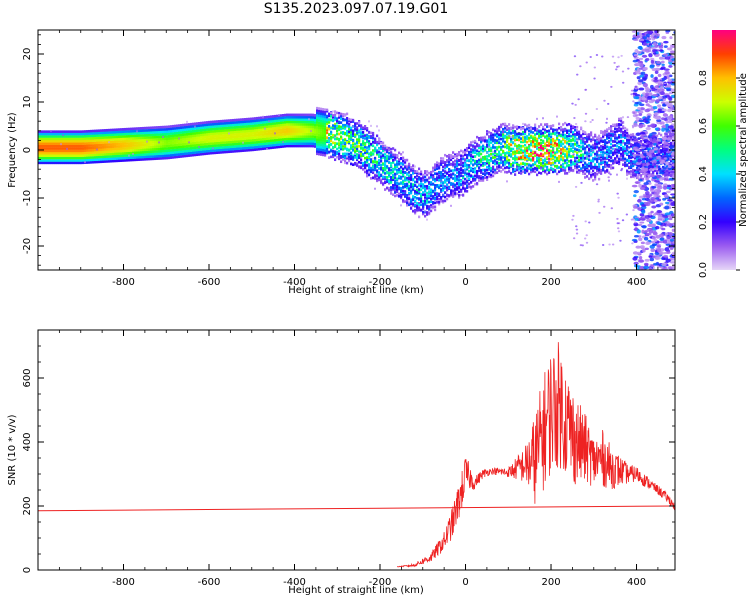  I want to click on colorbar-label: Normalized spectral amplitude, so click(743, 150).